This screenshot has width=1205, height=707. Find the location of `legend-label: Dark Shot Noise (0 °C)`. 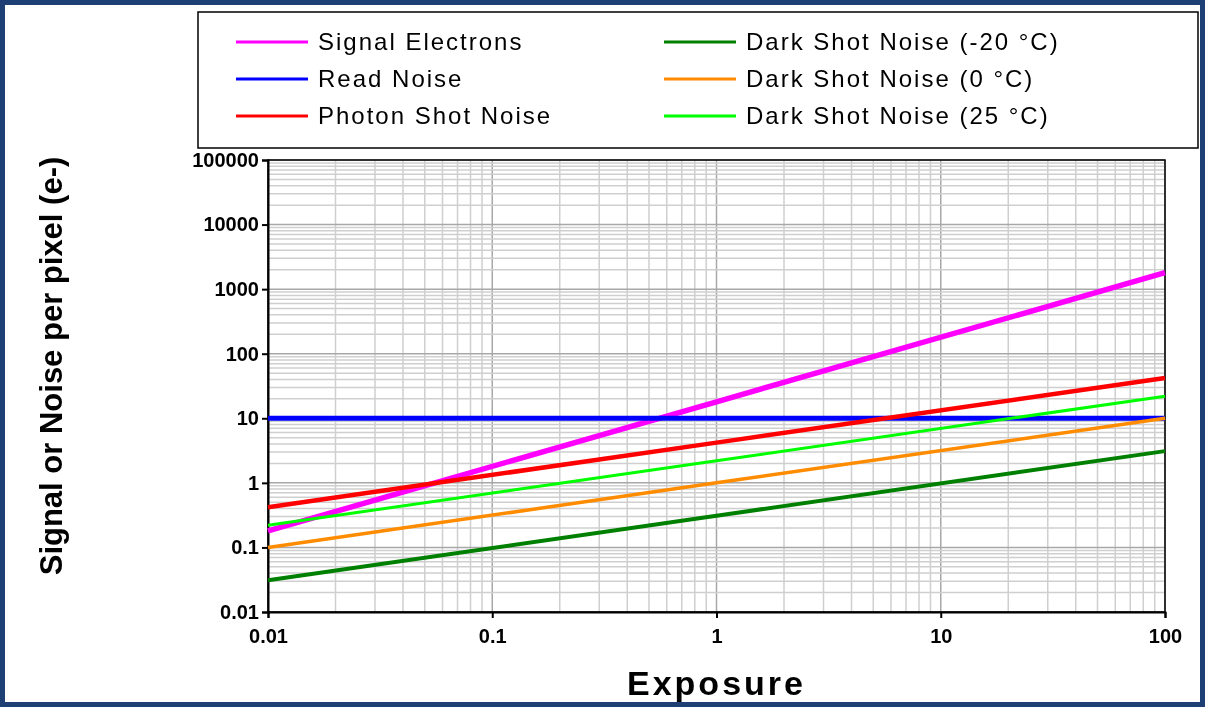

legend-label: Dark Shot Noise (0 °C) is located at coordinates (890, 78).